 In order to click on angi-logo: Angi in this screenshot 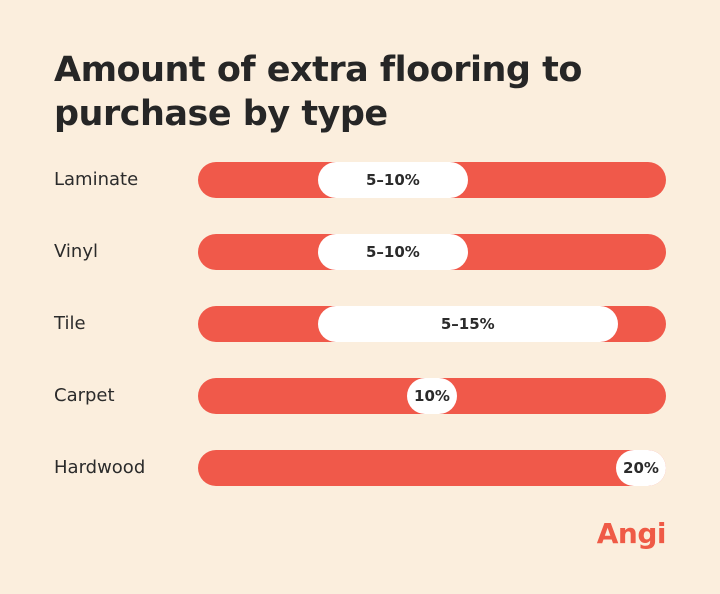, I will do `click(631, 533)`.